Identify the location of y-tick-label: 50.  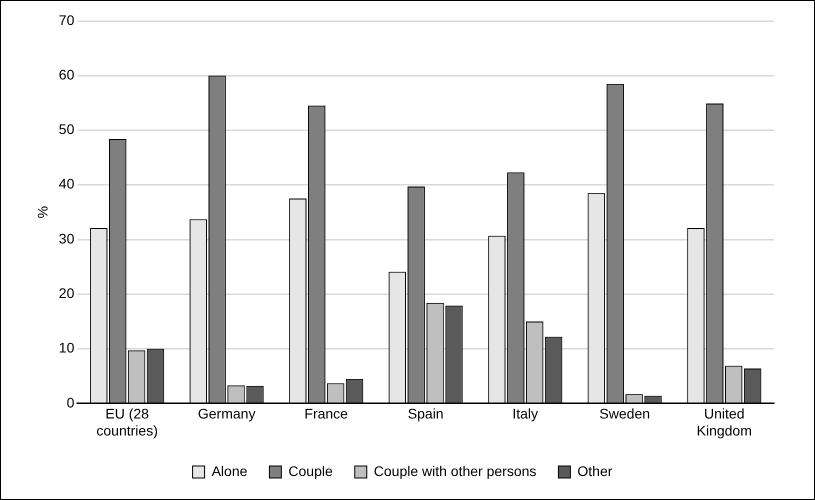
(66, 129).